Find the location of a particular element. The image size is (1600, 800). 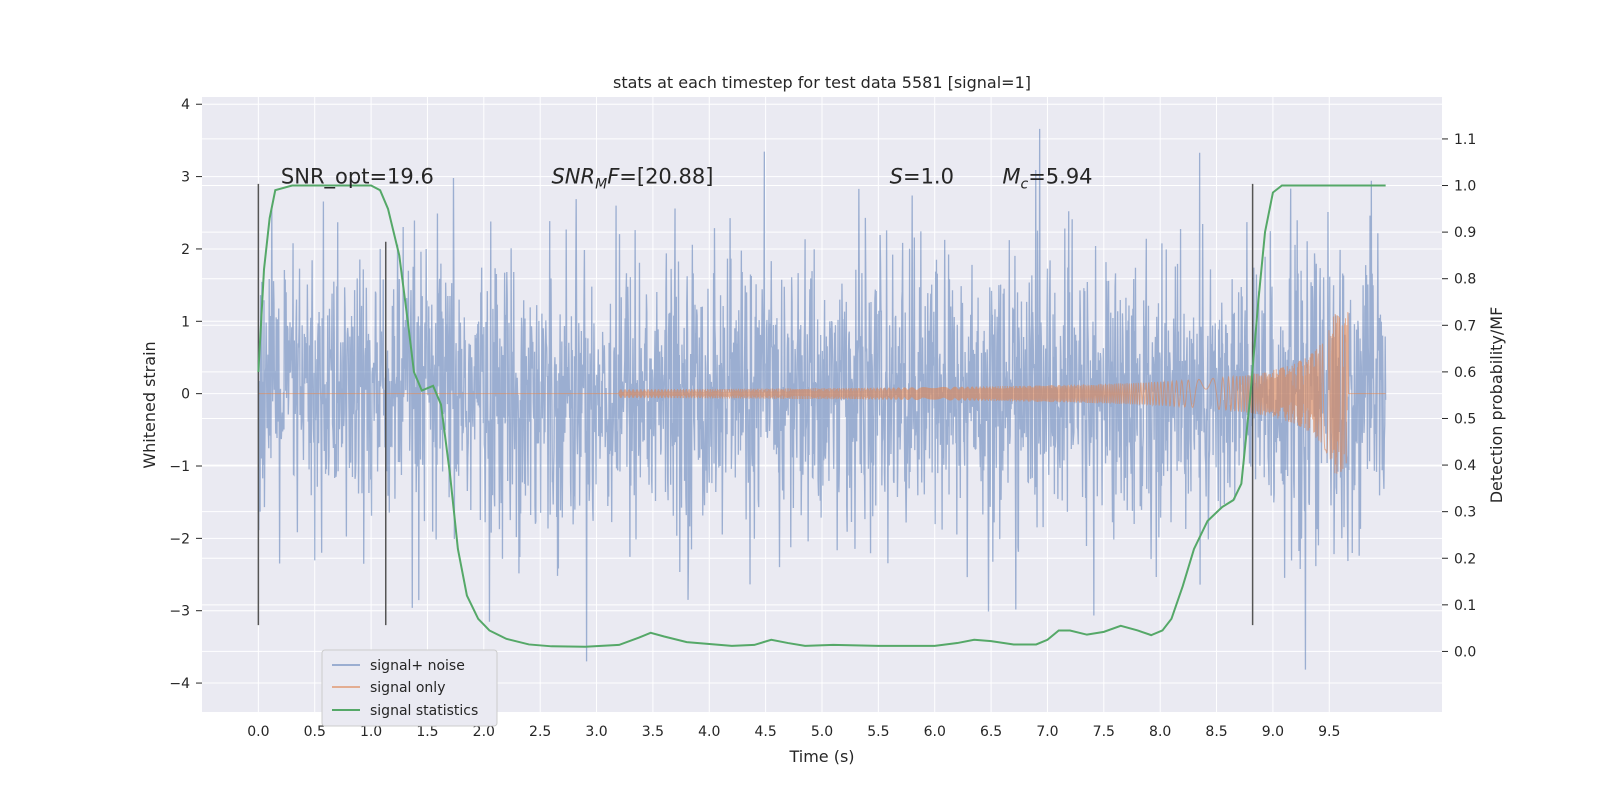

x-tick-label-5: 2.5 is located at coordinates (540, 732).